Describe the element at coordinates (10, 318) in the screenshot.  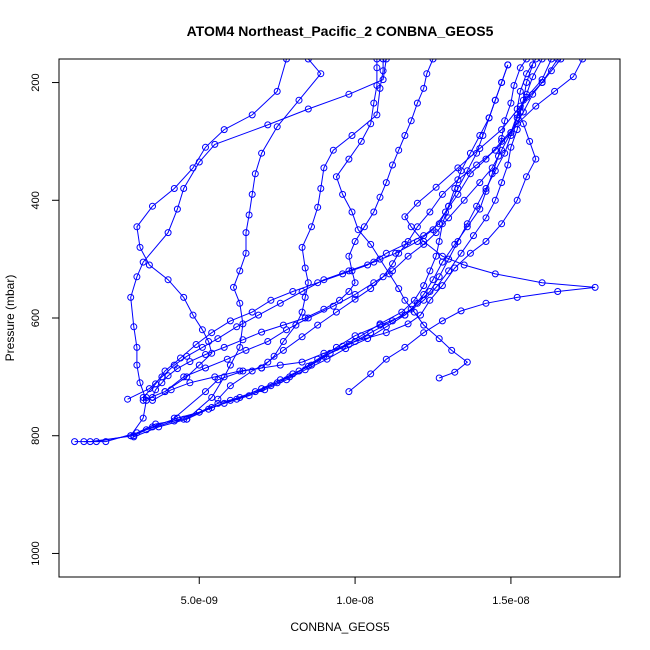
I see `y-axis-label: Pressure (mbar)` at that location.